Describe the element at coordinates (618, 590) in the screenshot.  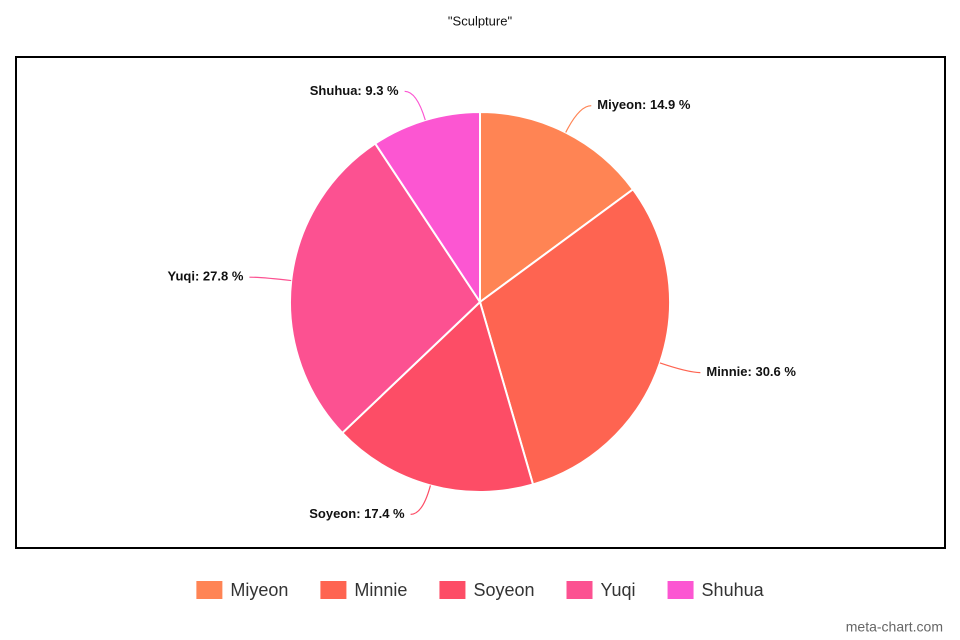
I see `legend-label: Yuqi` at that location.